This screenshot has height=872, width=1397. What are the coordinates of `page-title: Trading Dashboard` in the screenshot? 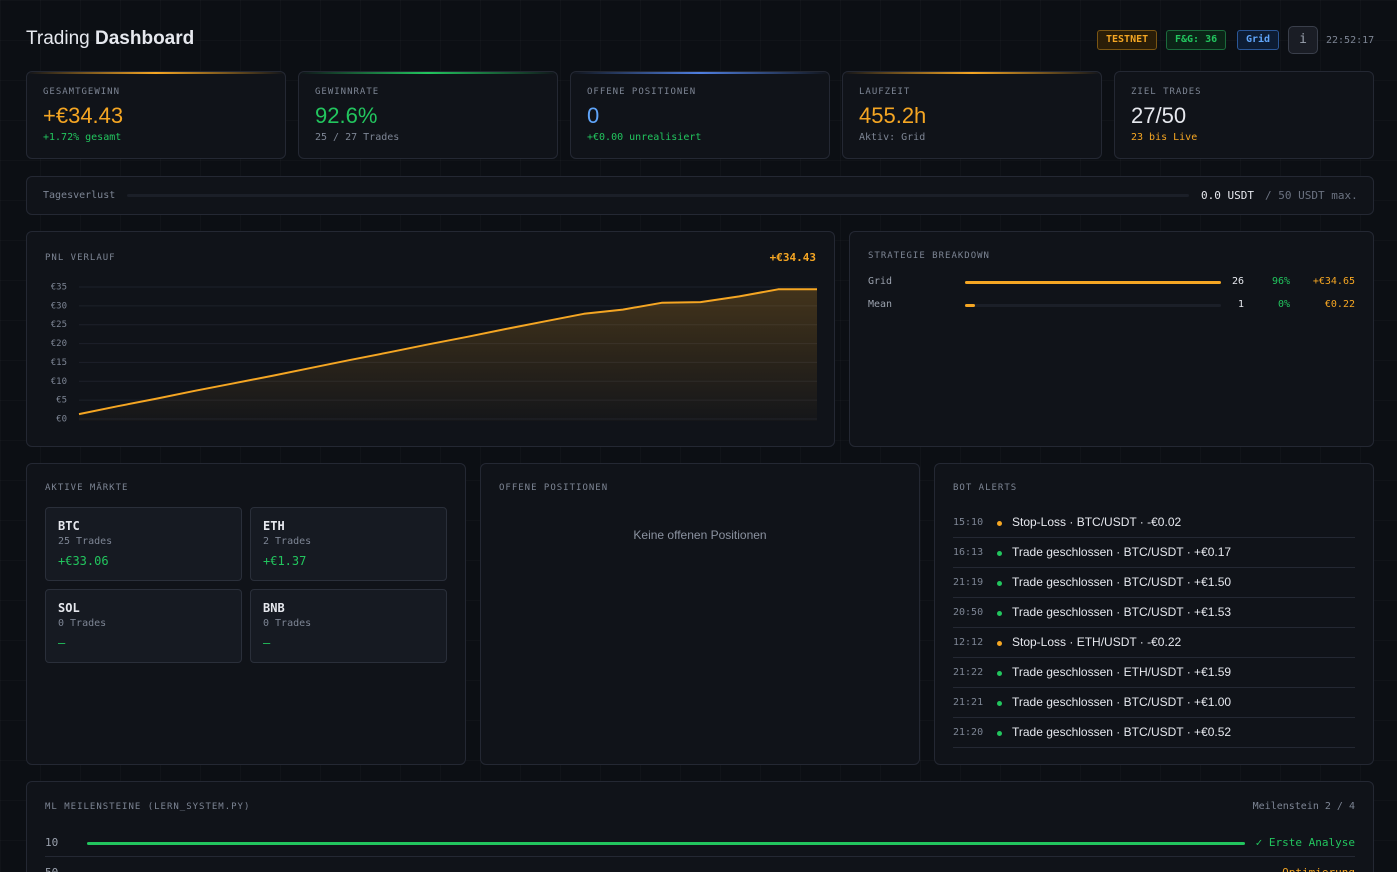 It's located at (110, 39).